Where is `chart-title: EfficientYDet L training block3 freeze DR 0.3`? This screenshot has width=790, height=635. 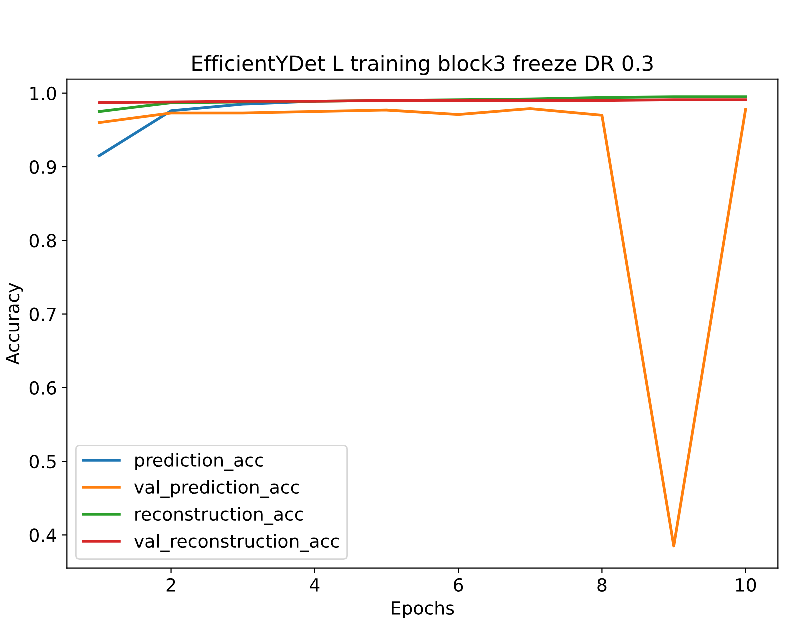
chart-title: EfficientYDet L training block3 freeze DR 0.3 is located at coordinates (422, 65).